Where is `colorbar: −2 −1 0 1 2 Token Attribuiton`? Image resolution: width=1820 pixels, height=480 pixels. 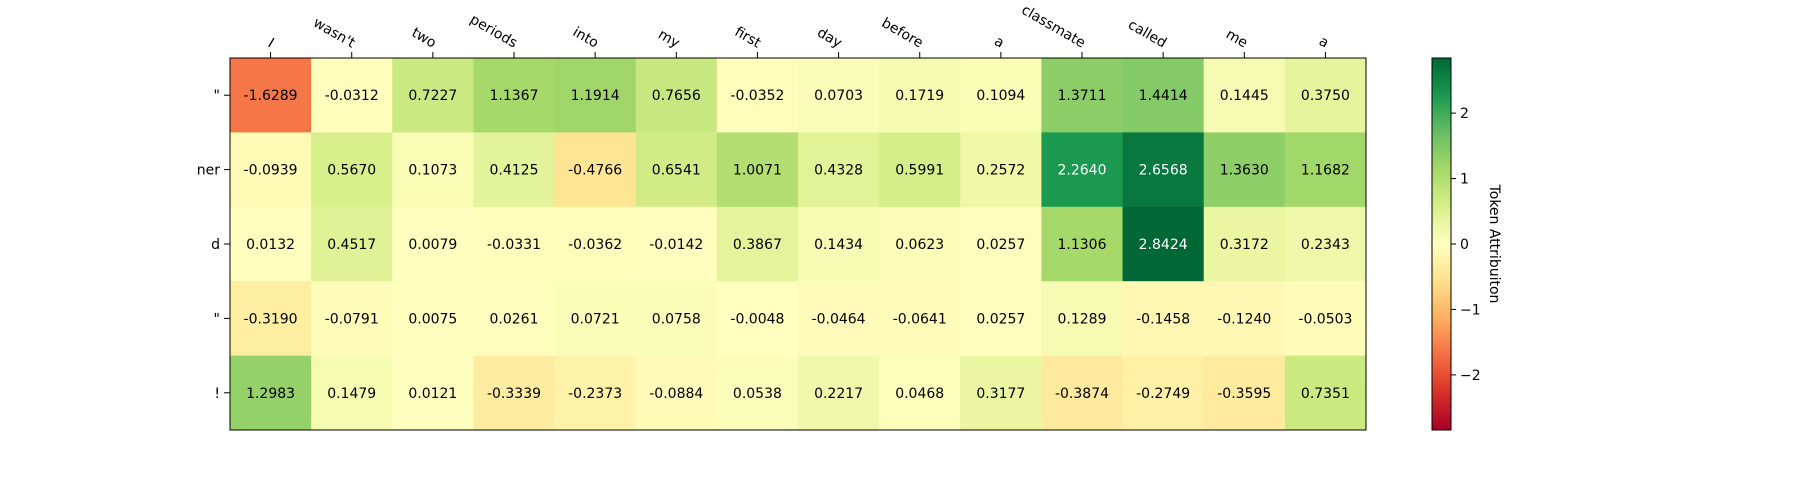
colorbar: −2 −1 0 1 2 Token Attribuiton is located at coordinates (1466, 244).